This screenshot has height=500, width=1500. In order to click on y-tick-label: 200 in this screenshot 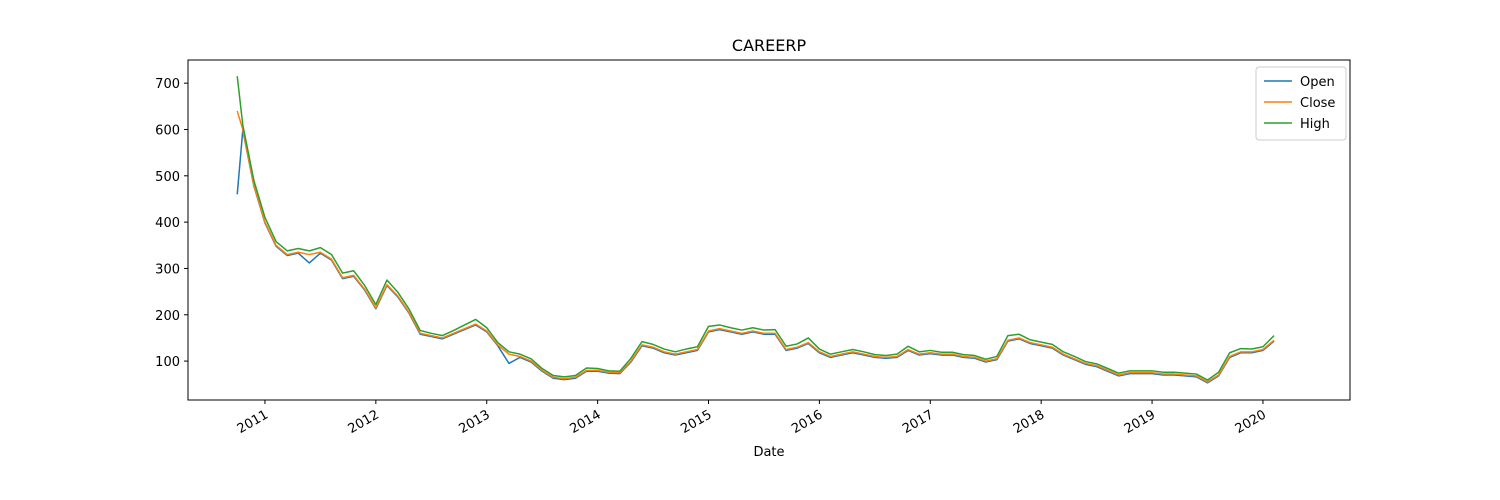, I will do `click(167, 316)`.